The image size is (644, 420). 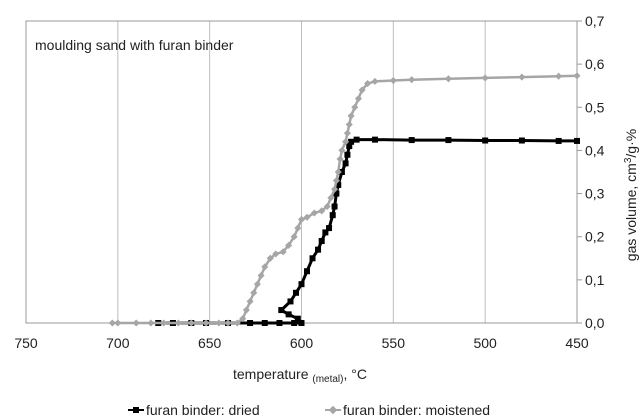 What do you see at coordinates (595, 107) in the screenshot?
I see `y-tick-label: 0,5` at bounding box center [595, 107].